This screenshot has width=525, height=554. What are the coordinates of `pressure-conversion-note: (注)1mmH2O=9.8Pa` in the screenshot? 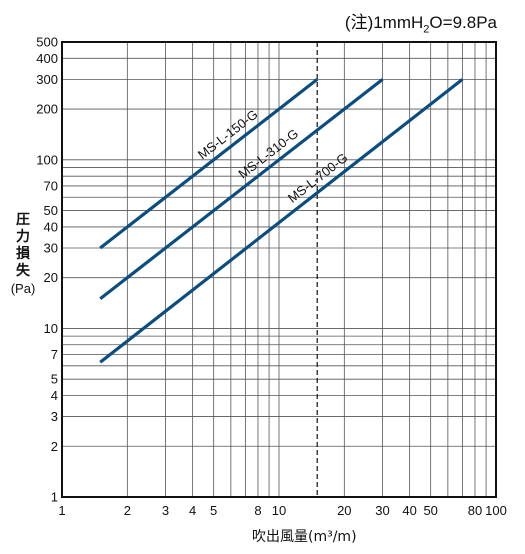 It's located at (421, 21).